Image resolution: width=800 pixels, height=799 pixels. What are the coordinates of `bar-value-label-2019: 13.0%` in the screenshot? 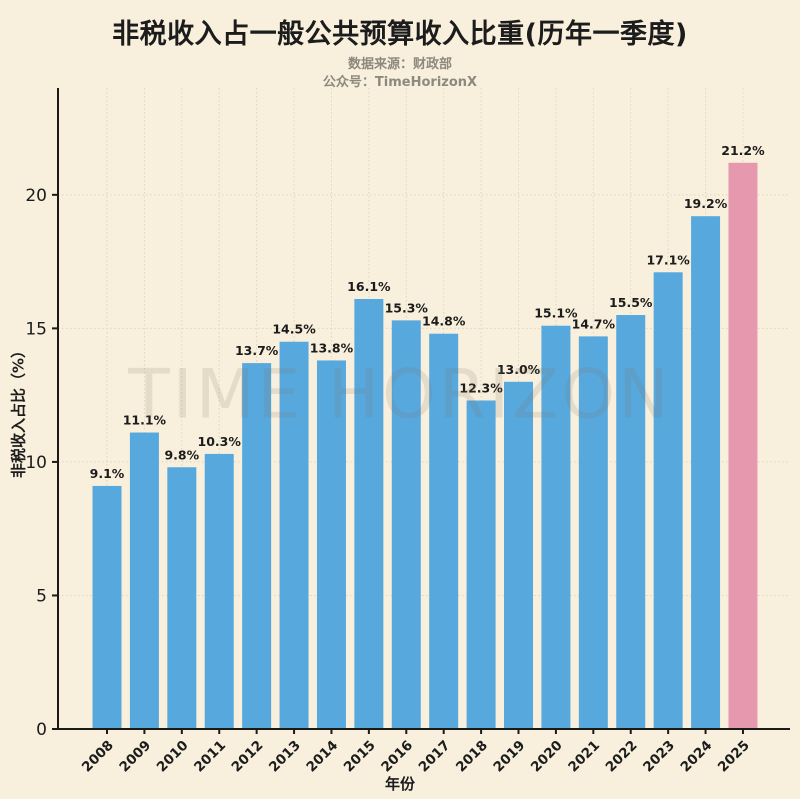 It's located at (519, 369).